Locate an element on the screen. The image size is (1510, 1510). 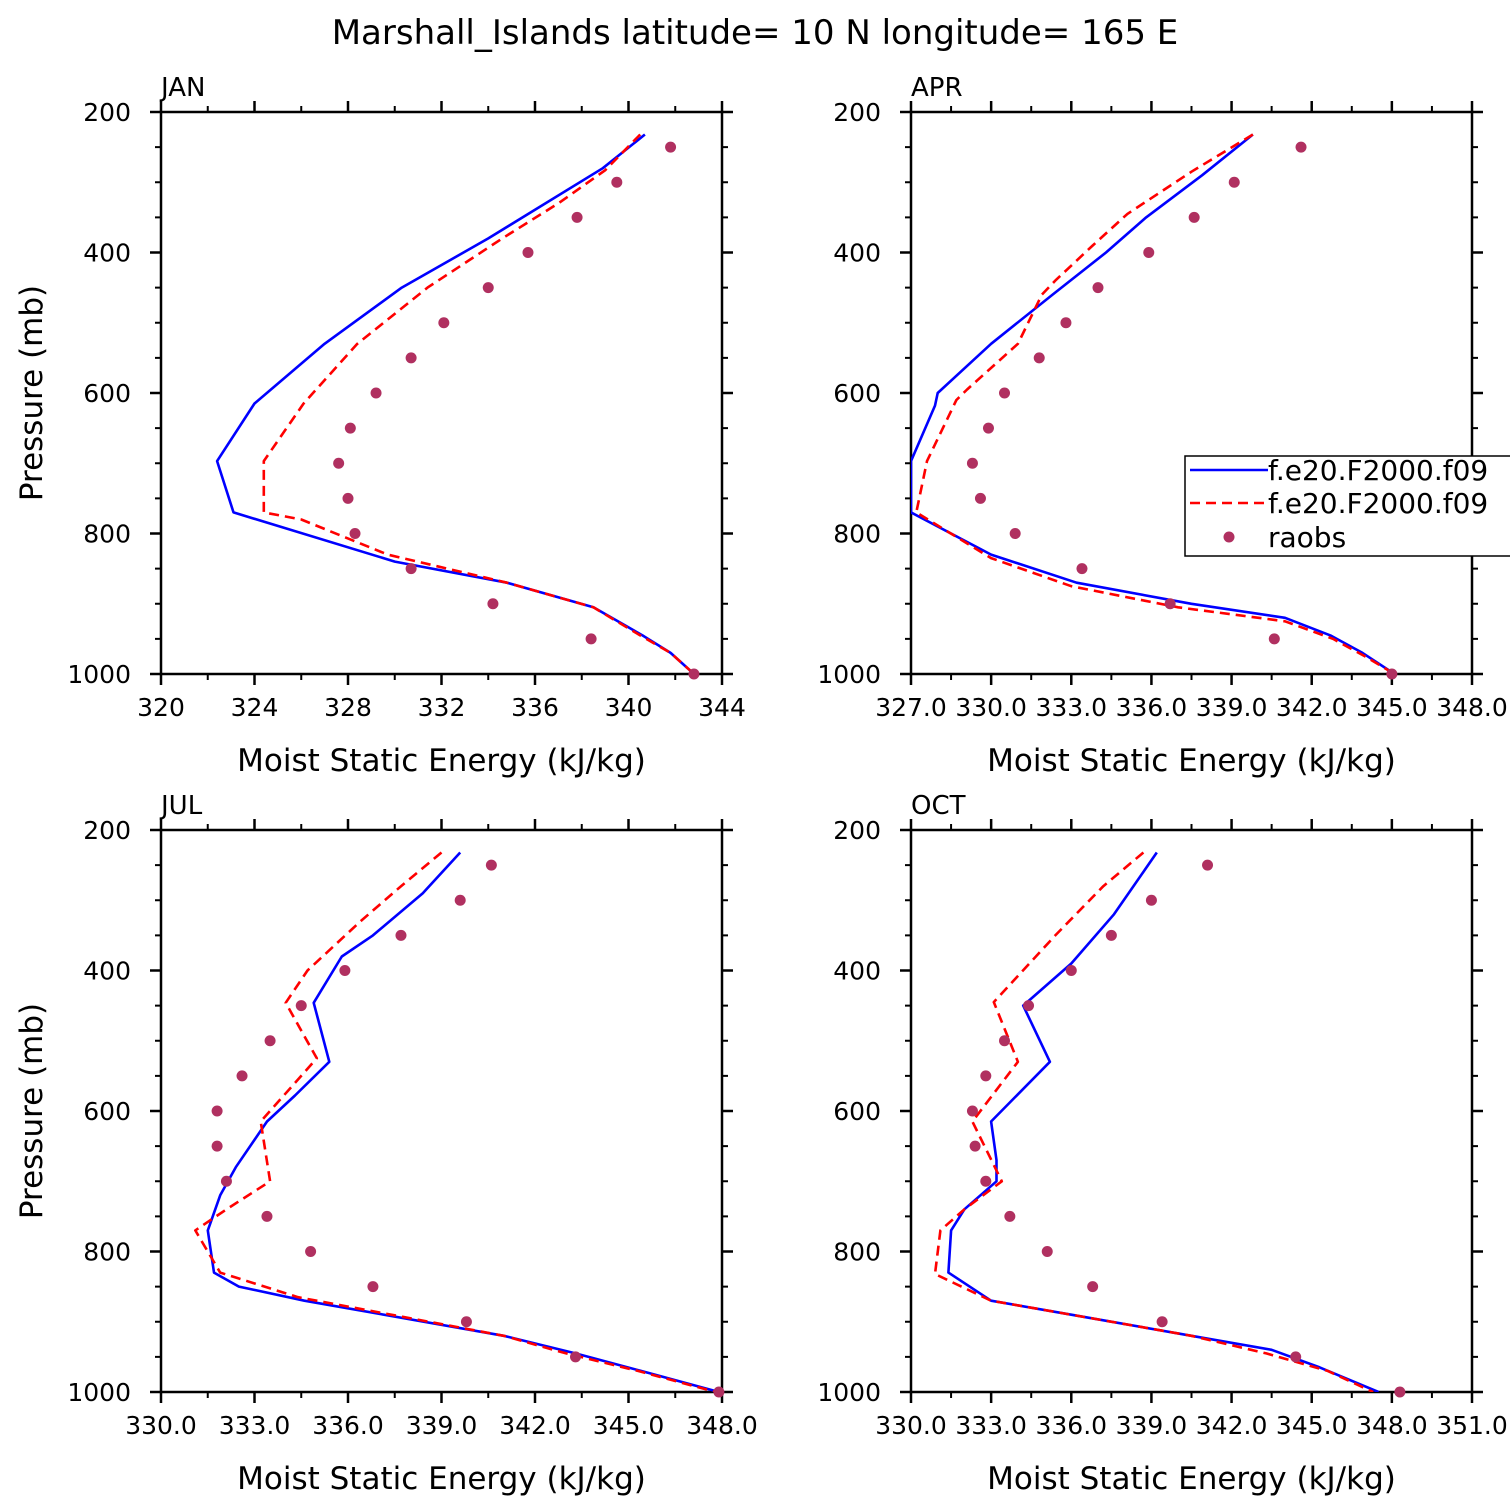
x-tick-label: 342.0 is located at coordinates (535, 1425).